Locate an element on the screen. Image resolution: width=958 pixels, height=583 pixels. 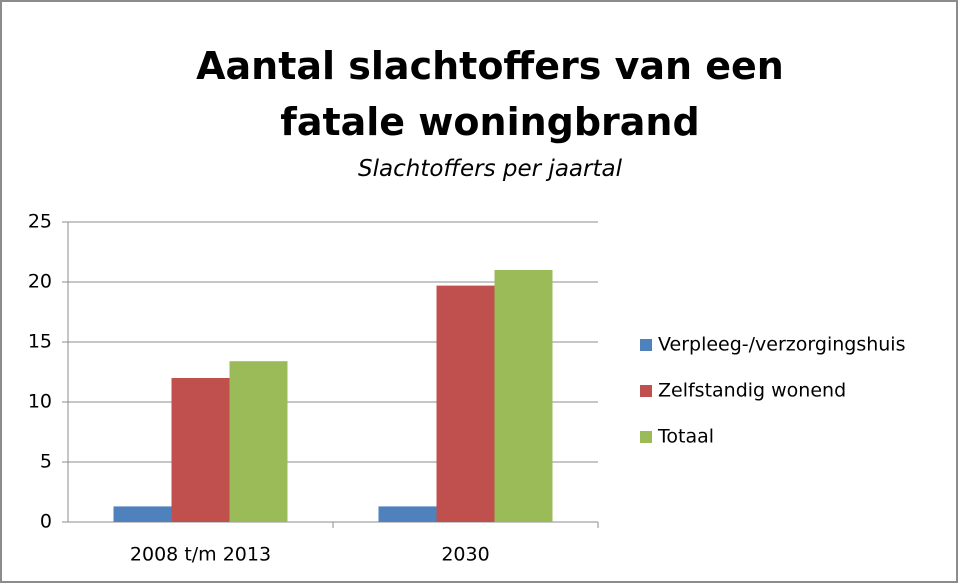
y-tick-label: 15 is located at coordinates (40, 342).